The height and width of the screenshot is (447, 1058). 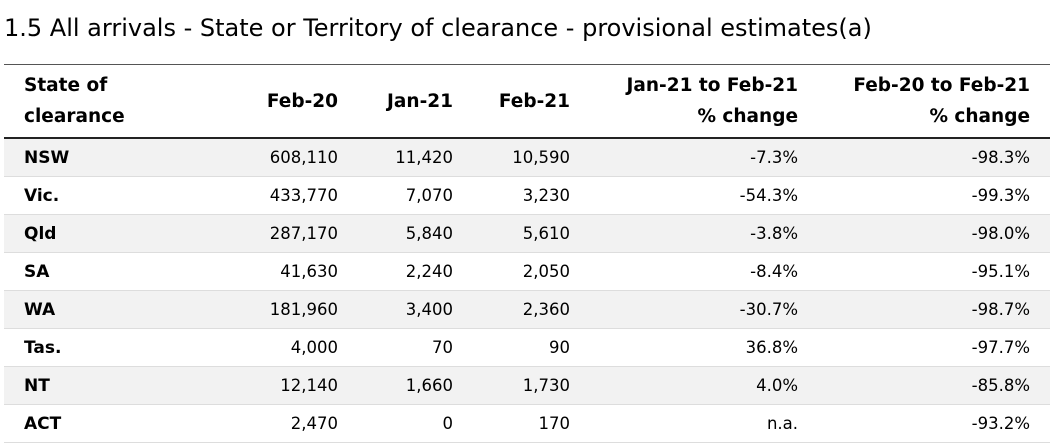 What do you see at coordinates (531, 423) in the screenshot?
I see `cell-feb21: 170` at bounding box center [531, 423].